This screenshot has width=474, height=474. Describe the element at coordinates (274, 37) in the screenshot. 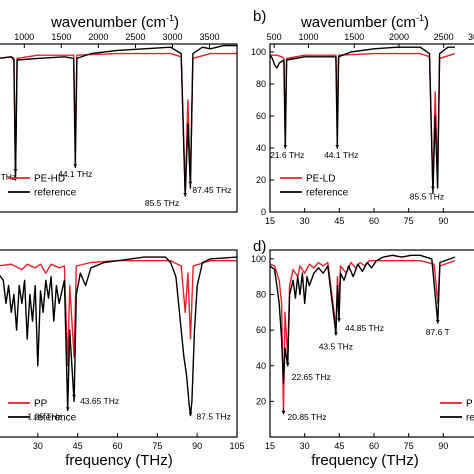

I see `top-tick-label: 500` at that location.